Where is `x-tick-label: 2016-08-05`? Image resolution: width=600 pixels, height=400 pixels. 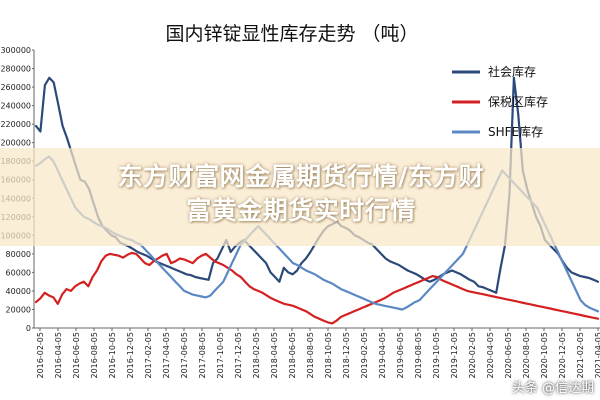 x-tick-label: 2016-08-05 is located at coordinates (94, 355).